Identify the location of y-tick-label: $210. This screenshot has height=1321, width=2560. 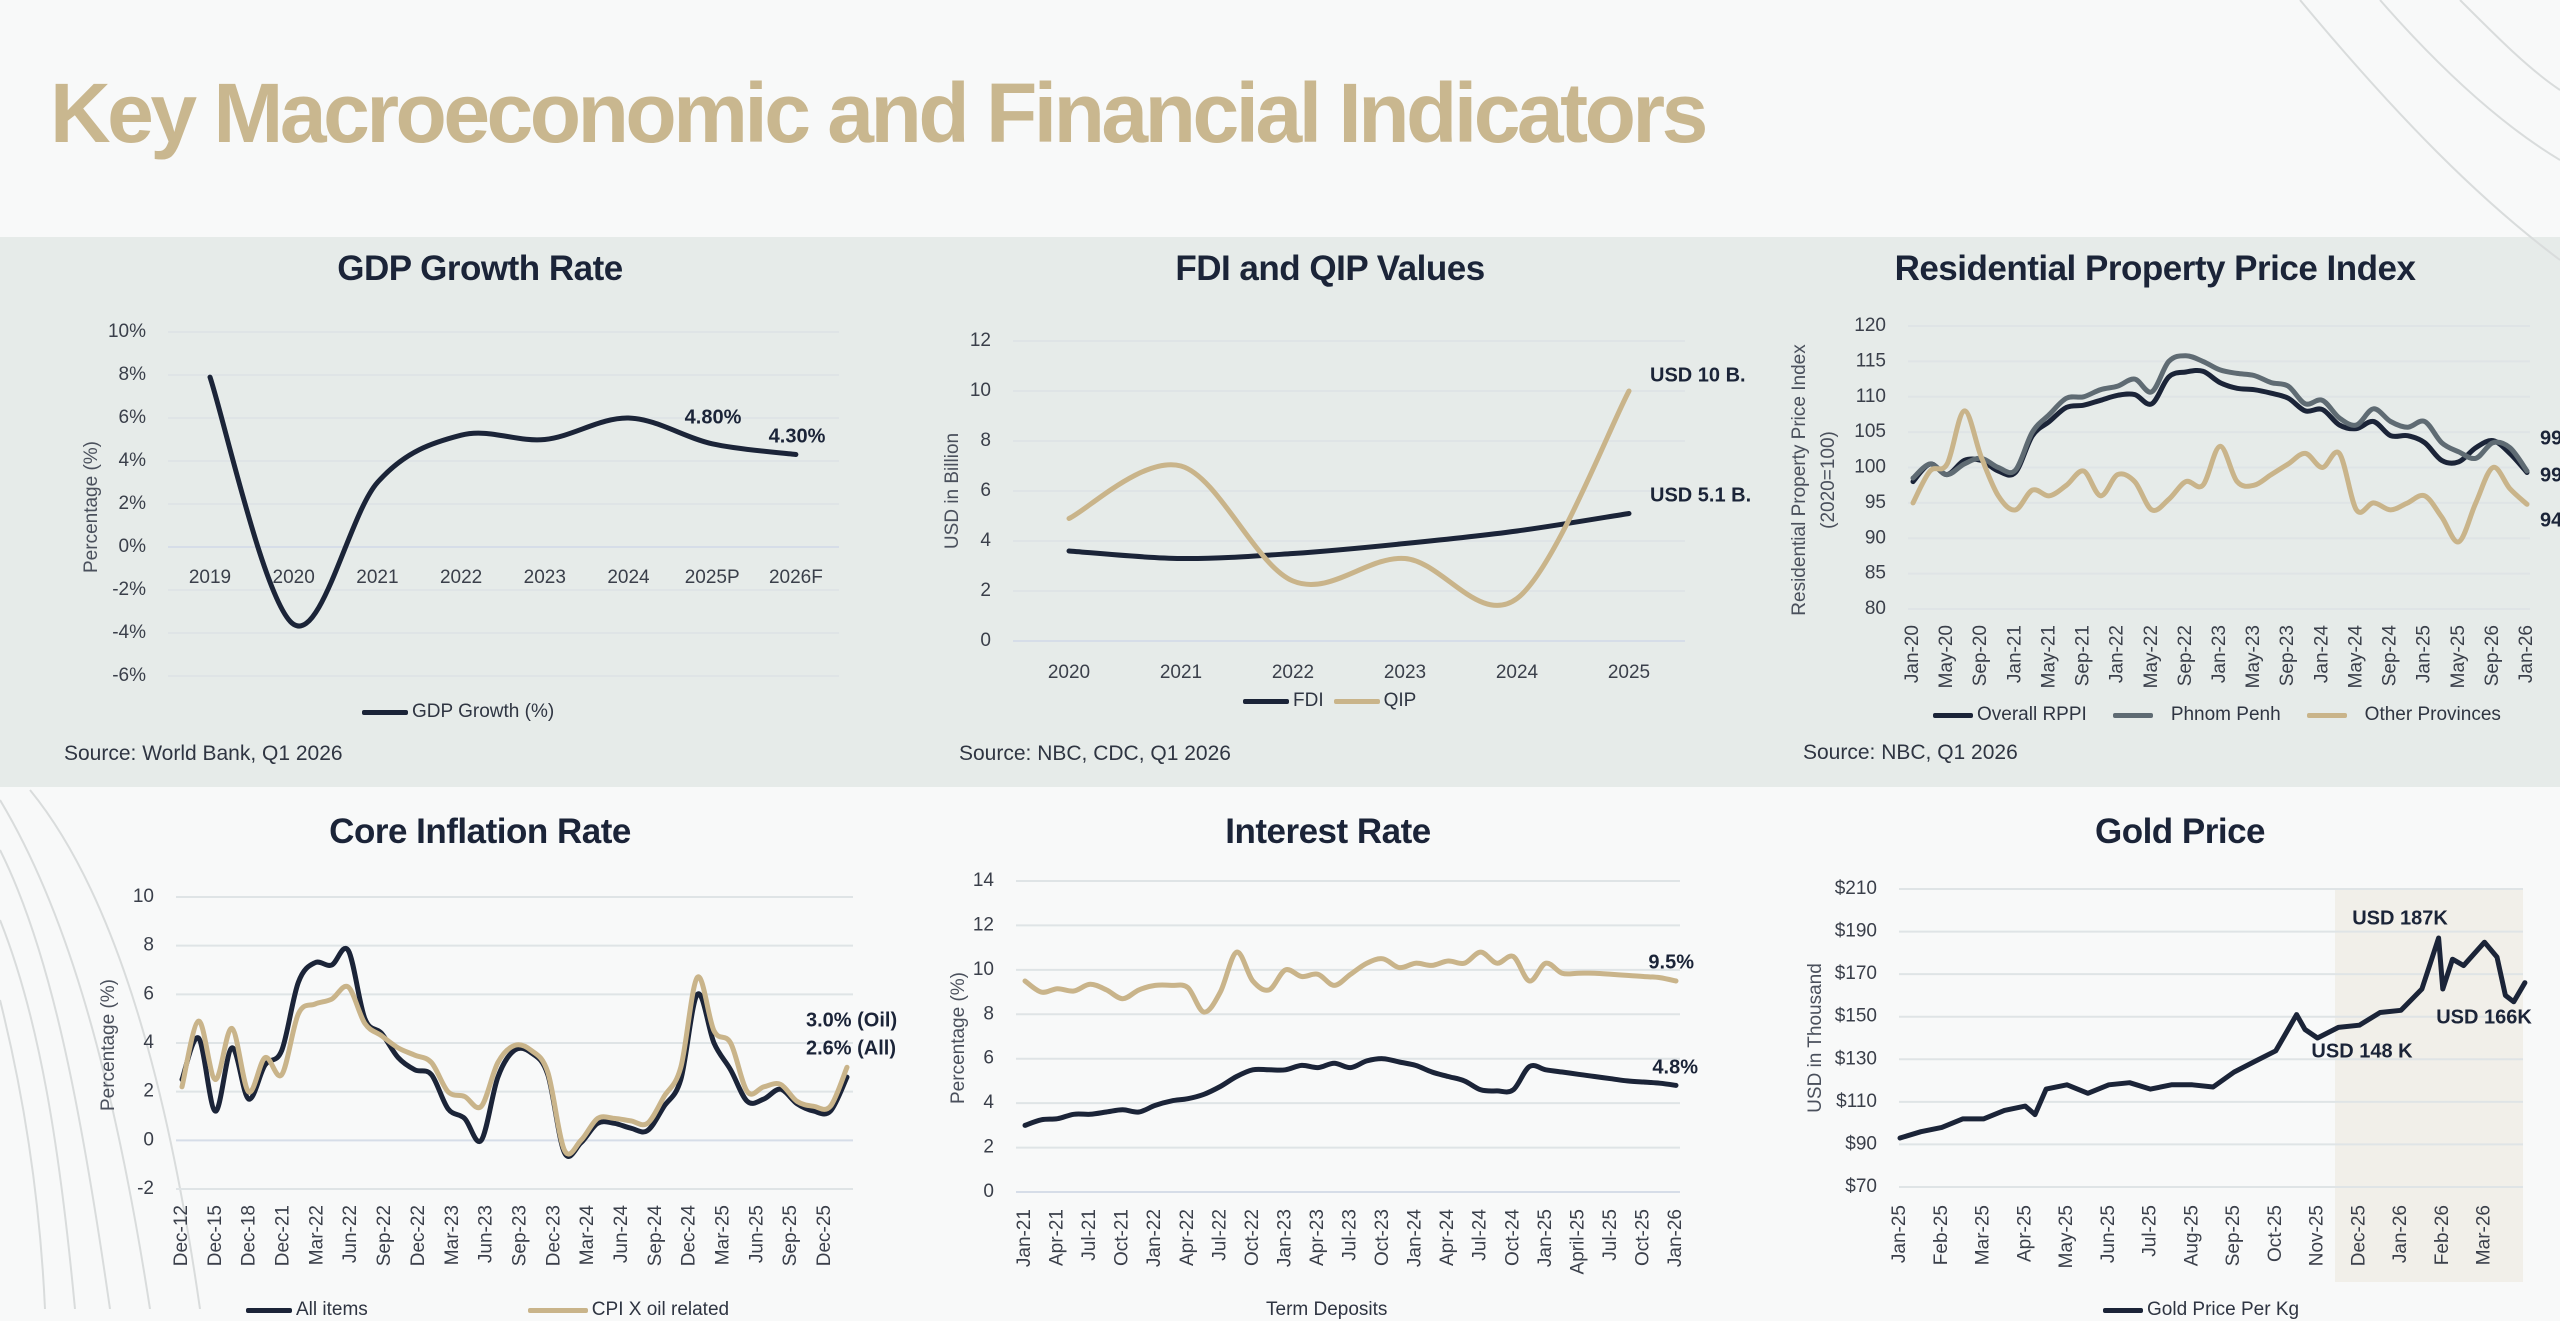
(1856, 888).